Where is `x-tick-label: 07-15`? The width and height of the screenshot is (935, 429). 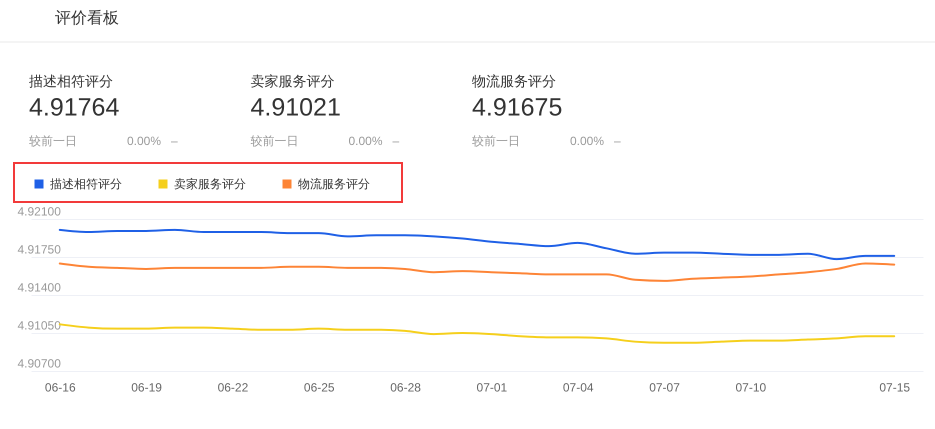 x-tick-label: 07-15 is located at coordinates (894, 387).